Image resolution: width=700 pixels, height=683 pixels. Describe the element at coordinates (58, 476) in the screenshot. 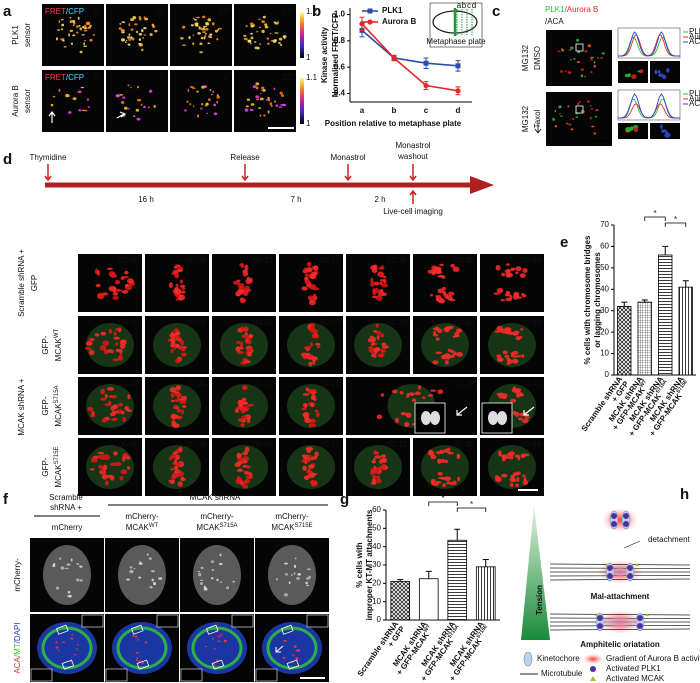

I see `label-text: MCAK` at that location.